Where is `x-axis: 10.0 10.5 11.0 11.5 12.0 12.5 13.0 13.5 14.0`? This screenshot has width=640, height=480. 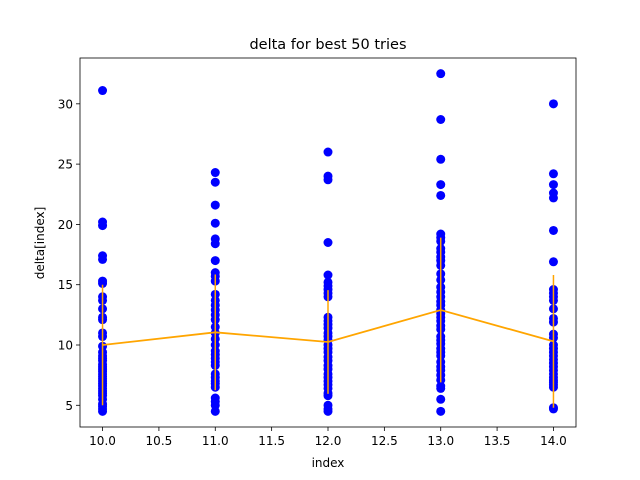 x-axis: 10.0 10.5 11.0 11.5 12.0 12.5 13.0 13.5 14.0 is located at coordinates (328, 437).